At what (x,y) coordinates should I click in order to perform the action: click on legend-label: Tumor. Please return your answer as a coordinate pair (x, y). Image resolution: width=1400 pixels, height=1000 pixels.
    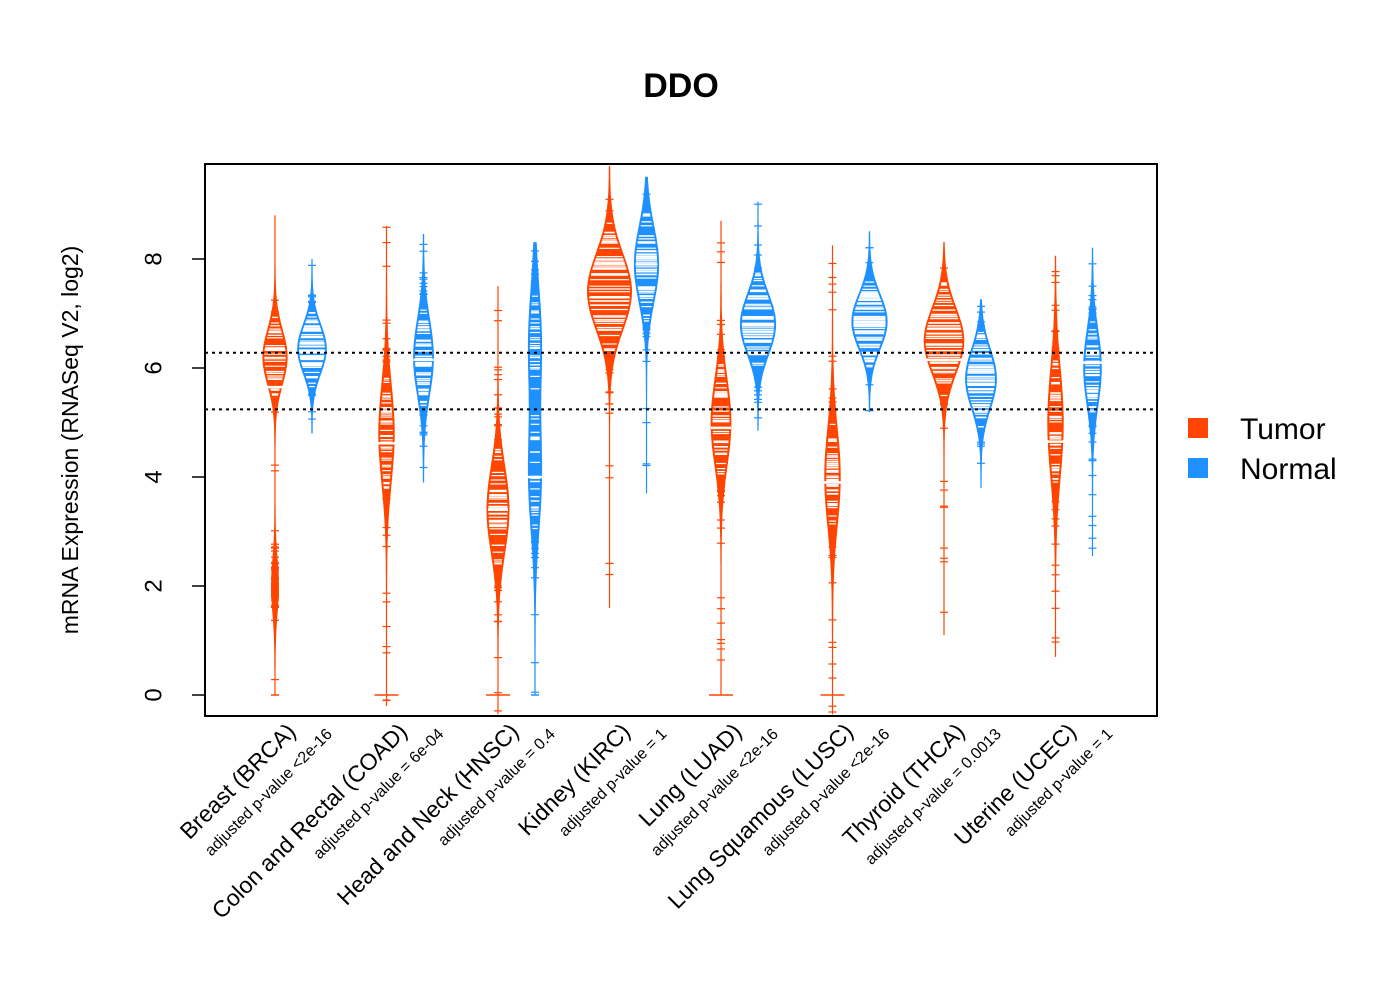
    Looking at the image, I should click on (1283, 429).